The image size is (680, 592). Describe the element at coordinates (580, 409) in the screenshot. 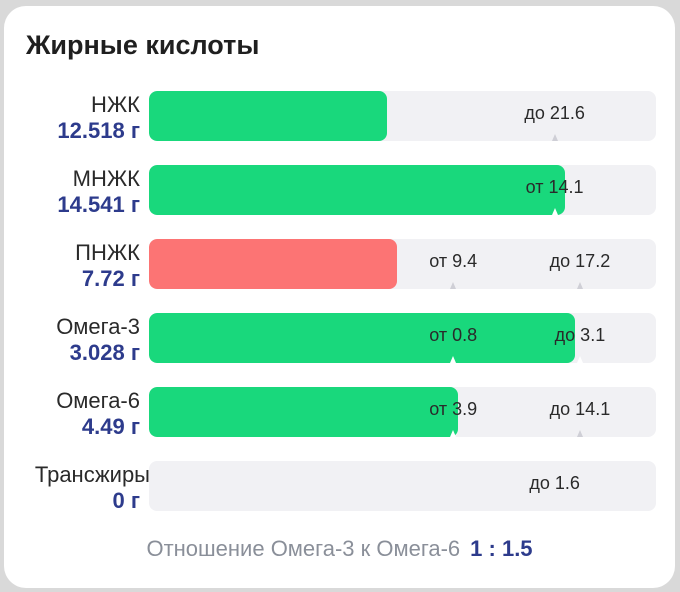

I see `range-marker-label: до 14.1` at that location.